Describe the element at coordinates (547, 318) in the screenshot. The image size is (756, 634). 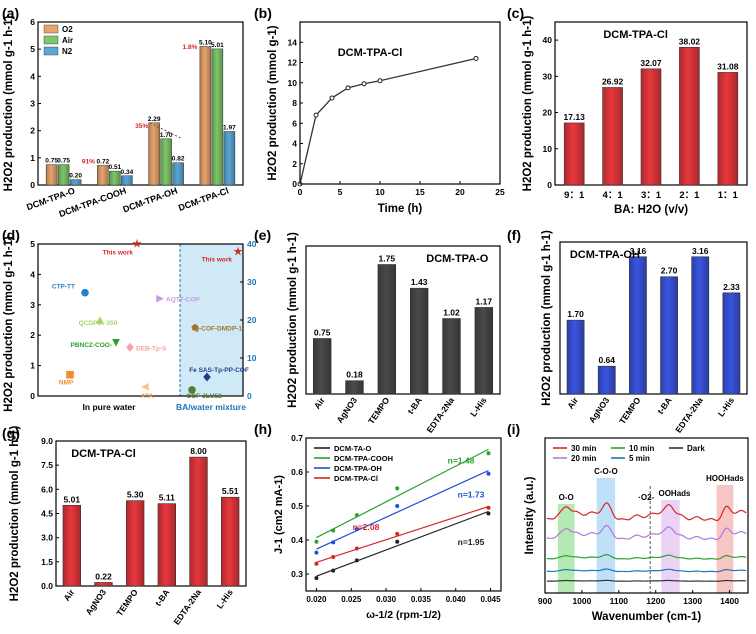
I see `f-ylabel: H2O2 production (mmol g-1 h-1)` at that location.